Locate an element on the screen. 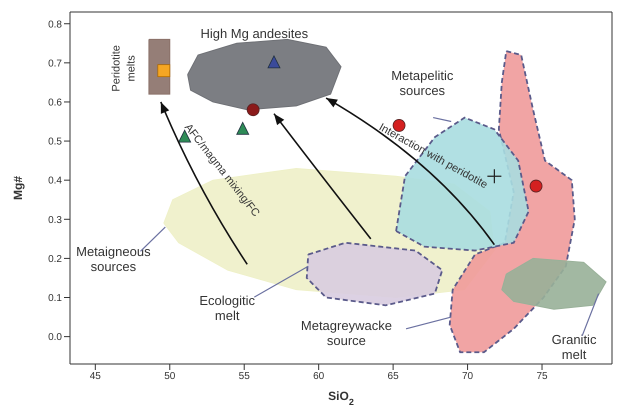 The height and width of the screenshot is (412, 626). y-tick-label: 0.6 is located at coordinates (55, 103).